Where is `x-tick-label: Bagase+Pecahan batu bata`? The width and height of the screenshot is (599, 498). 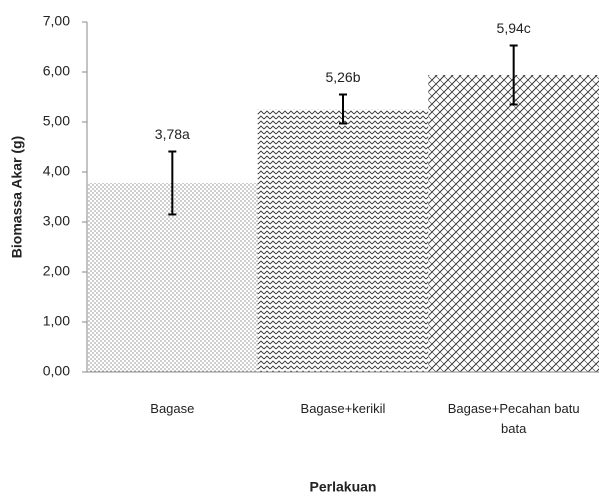
x-tick-label: Bagase+Pecahan batu bata is located at coordinates (513, 418).